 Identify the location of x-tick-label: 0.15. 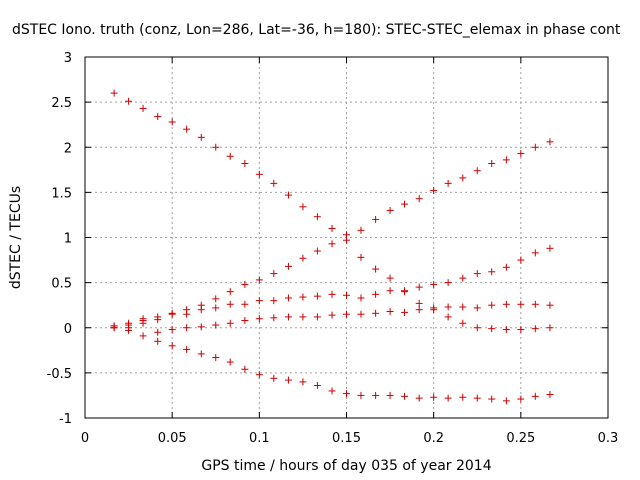
(346, 438).